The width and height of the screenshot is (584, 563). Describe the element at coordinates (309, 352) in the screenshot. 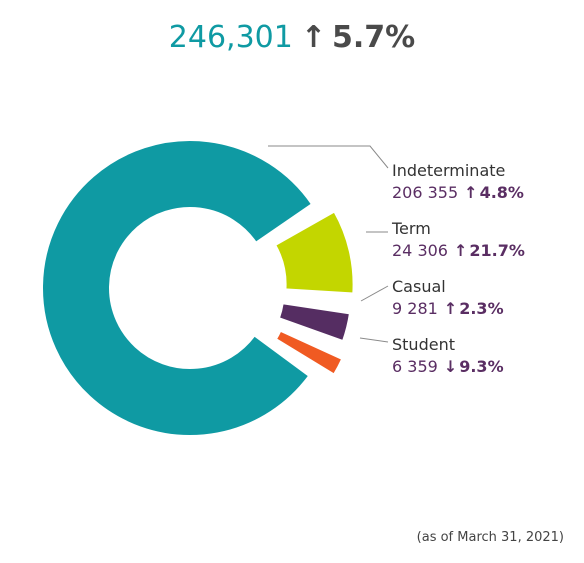

I see `slice-student` at that location.